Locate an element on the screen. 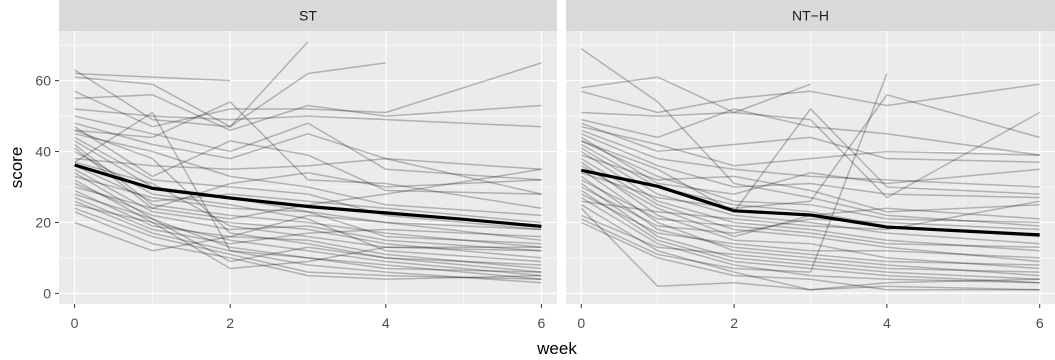 The image size is (1055, 360). facet-title-nt-h: NT−H is located at coordinates (810, 16).